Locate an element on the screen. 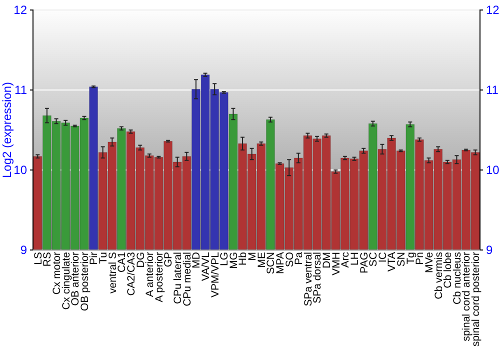 This screenshot has height=350, width=500. x-tick-label: VTA is located at coordinates (392, 262).